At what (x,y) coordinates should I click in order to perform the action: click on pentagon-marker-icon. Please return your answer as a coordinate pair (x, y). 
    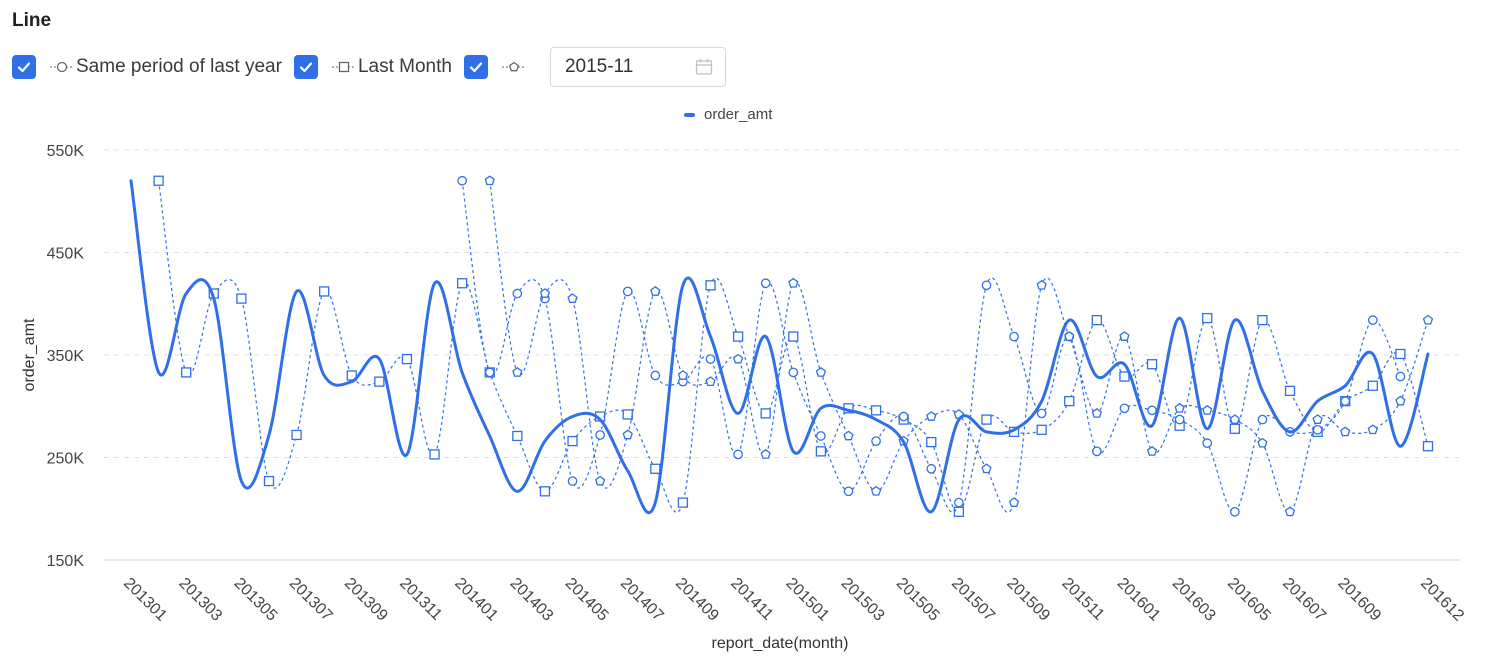
    Looking at the image, I should click on (513, 67).